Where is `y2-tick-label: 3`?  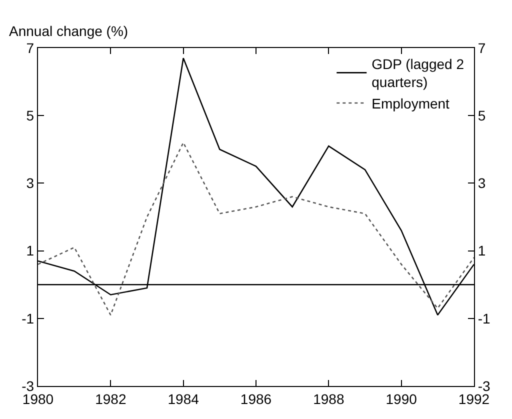 y2-tick-label: 3 is located at coordinates (482, 183).